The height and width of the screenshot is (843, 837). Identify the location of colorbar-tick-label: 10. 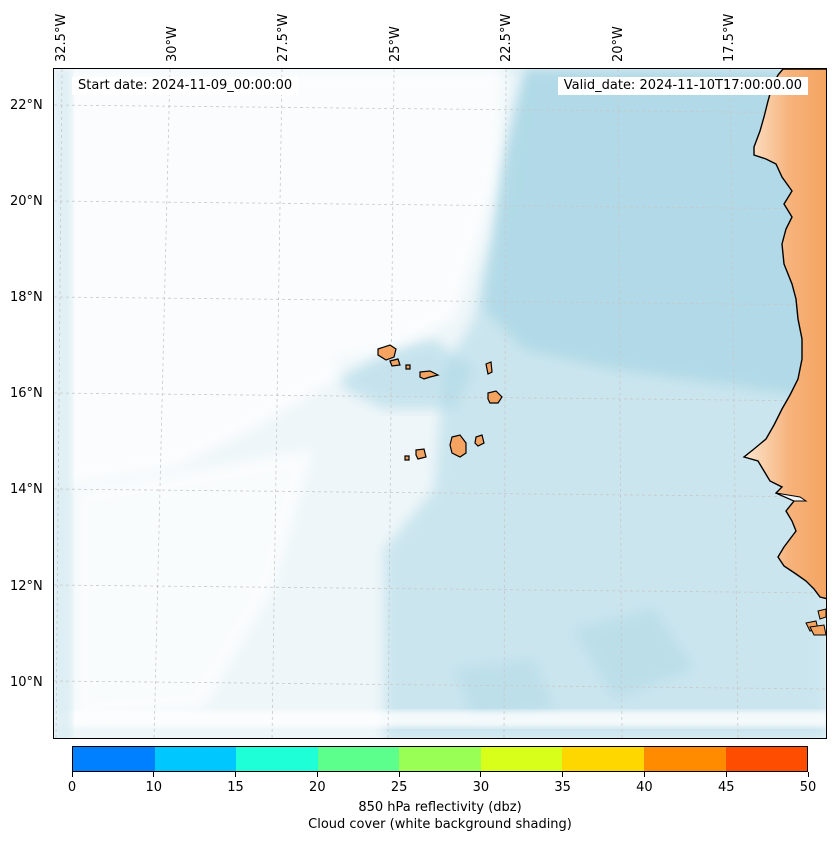
(154, 787).